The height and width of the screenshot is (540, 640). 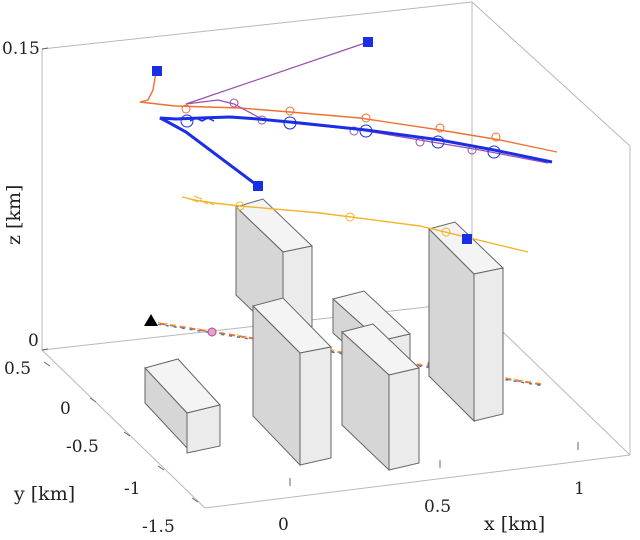 I want to click on z-tick-1: 0.15, so click(x=21, y=49).